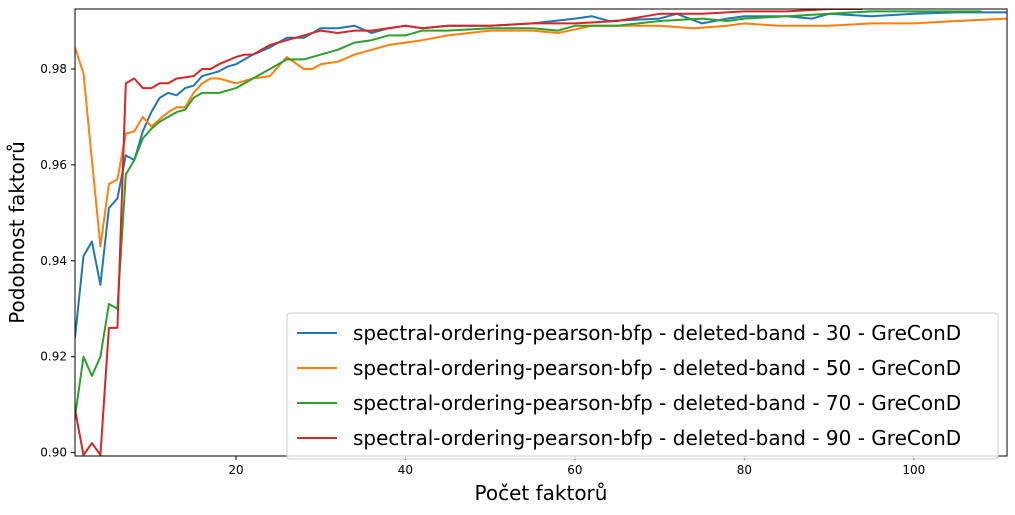 The height and width of the screenshot is (515, 1015). What do you see at coordinates (541, 493) in the screenshot?
I see `x-axis-title: Počet faktorů` at bounding box center [541, 493].